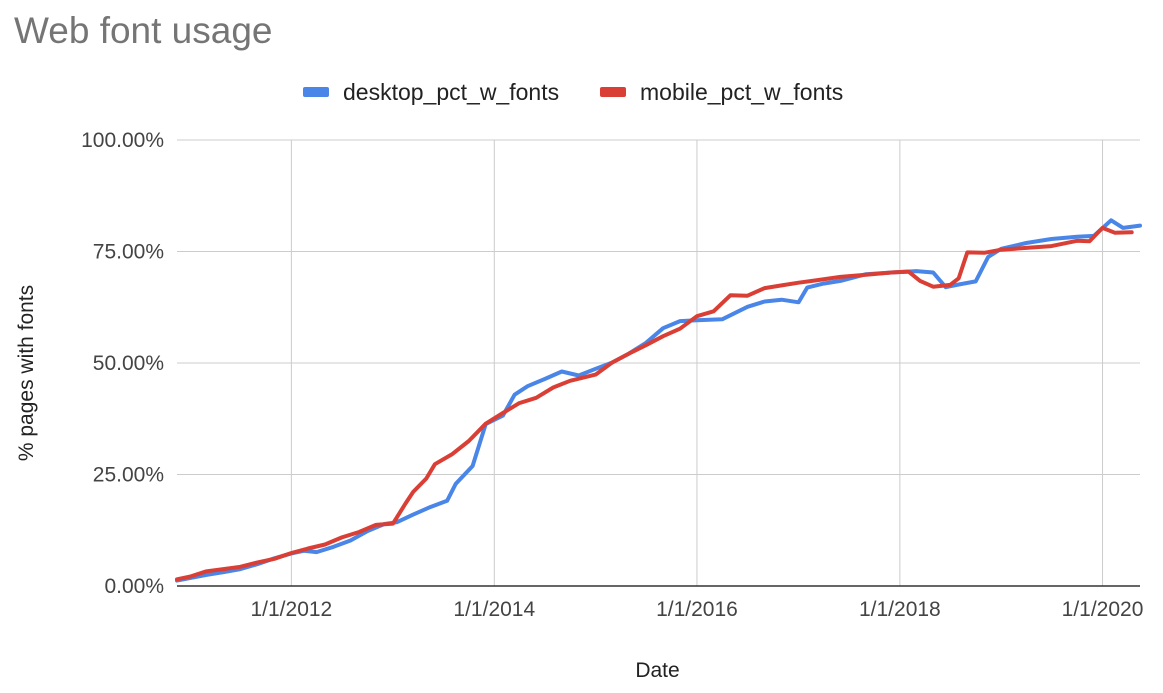  Describe the element at coordinates (128, 475) in the screenshot. I see `y-tick-label: 25.00%` at that location.